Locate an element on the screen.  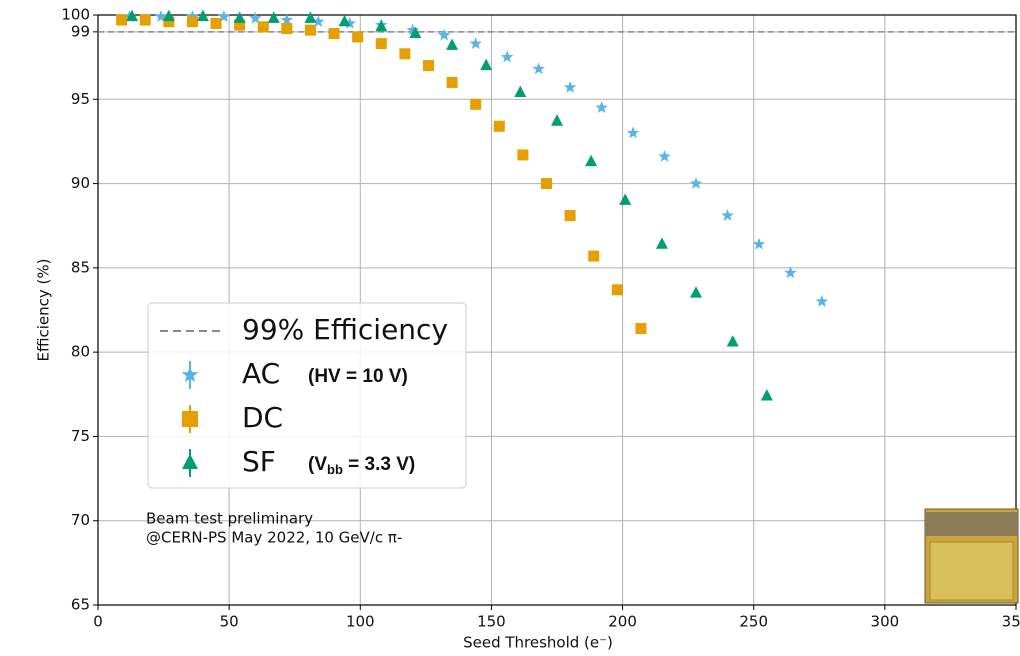
y-tick-label: 100 is located at coordinates (75, 15).